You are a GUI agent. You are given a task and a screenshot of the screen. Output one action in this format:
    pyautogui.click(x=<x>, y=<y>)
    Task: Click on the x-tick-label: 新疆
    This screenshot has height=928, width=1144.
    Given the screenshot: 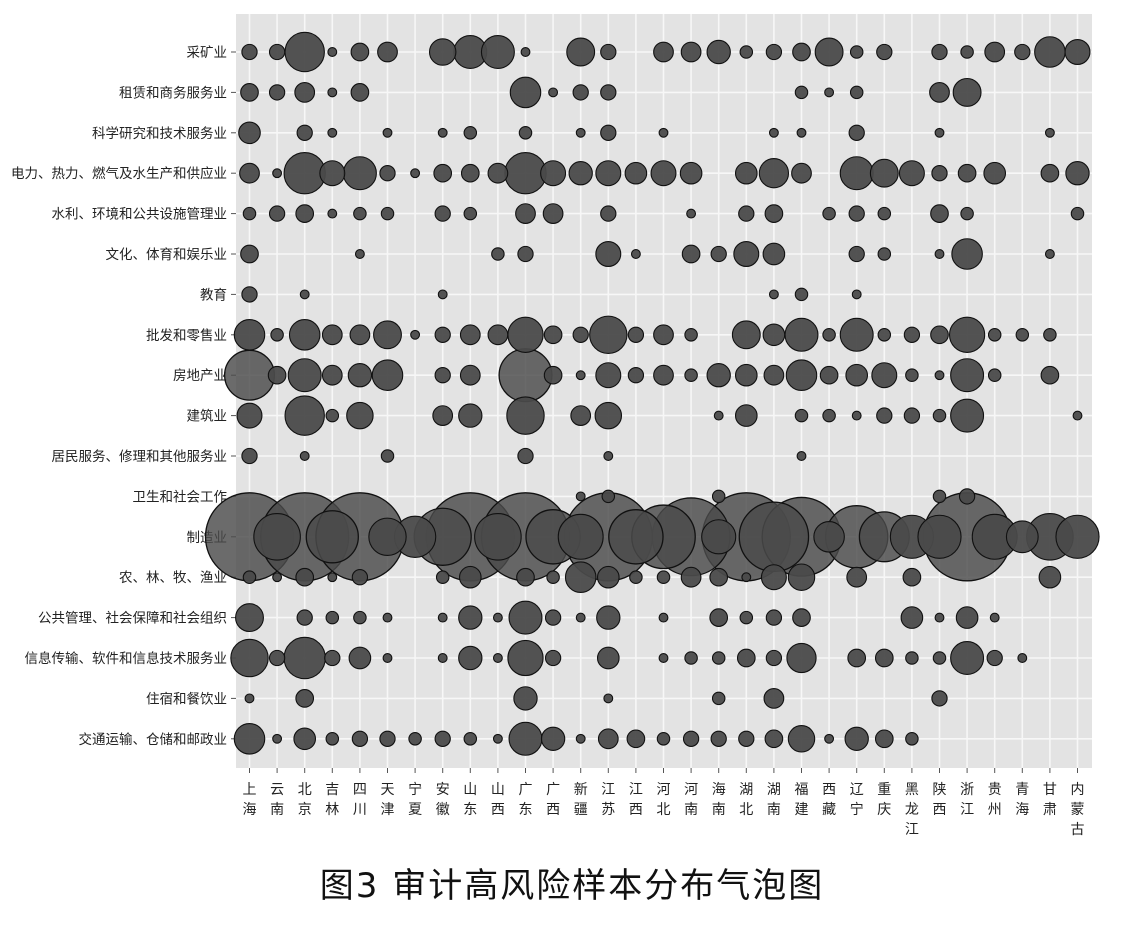 What is the action you would take?
    pyautogui.click(x=581, y=800)
    